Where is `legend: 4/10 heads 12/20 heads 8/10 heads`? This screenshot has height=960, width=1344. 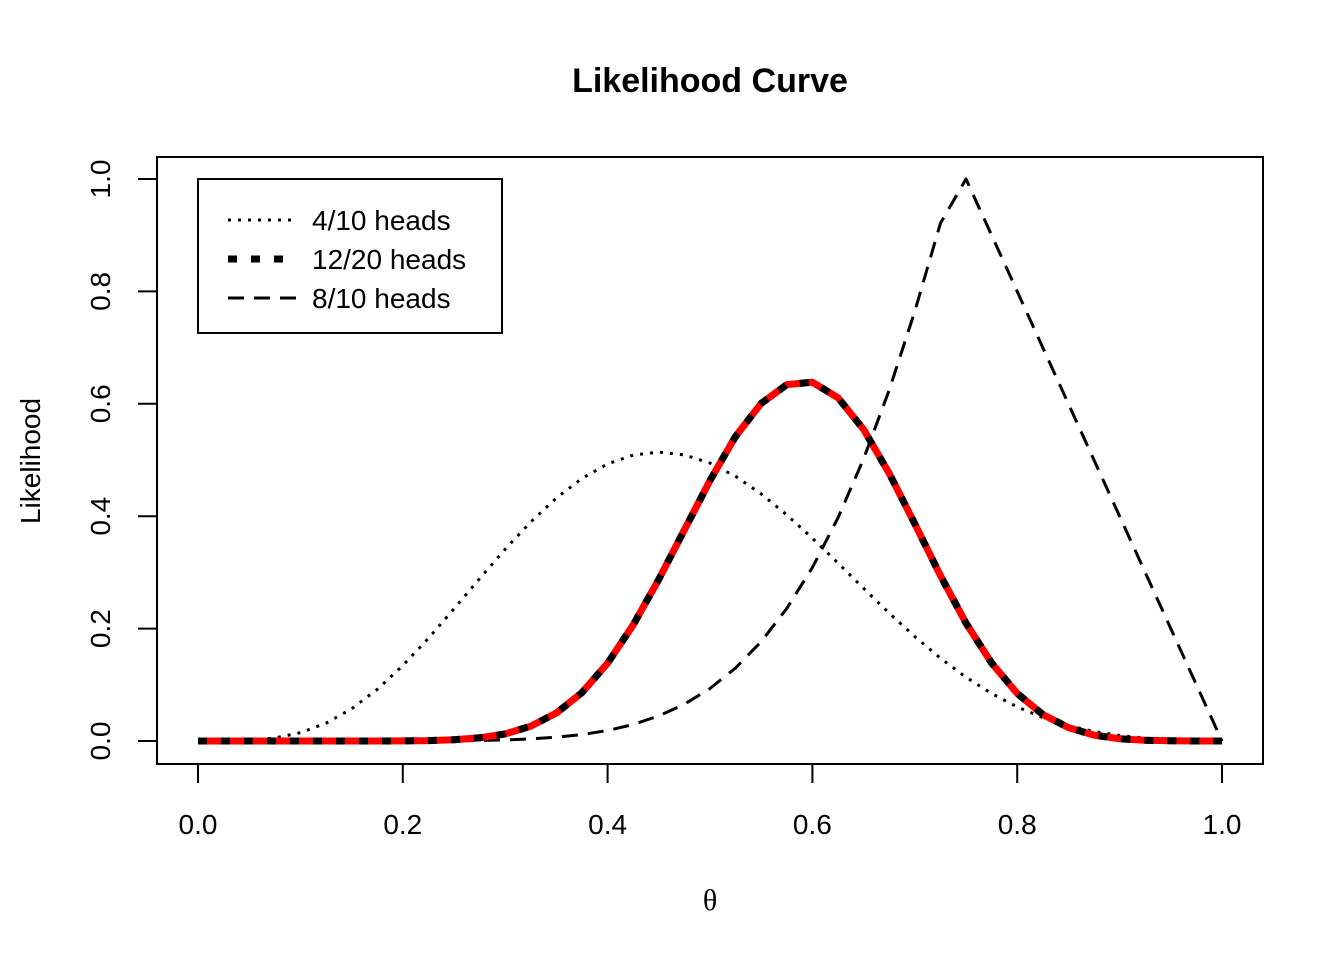
legend: 4/10 heads 12/20 heads 8/10 heads is located at coordinates (350, 256).